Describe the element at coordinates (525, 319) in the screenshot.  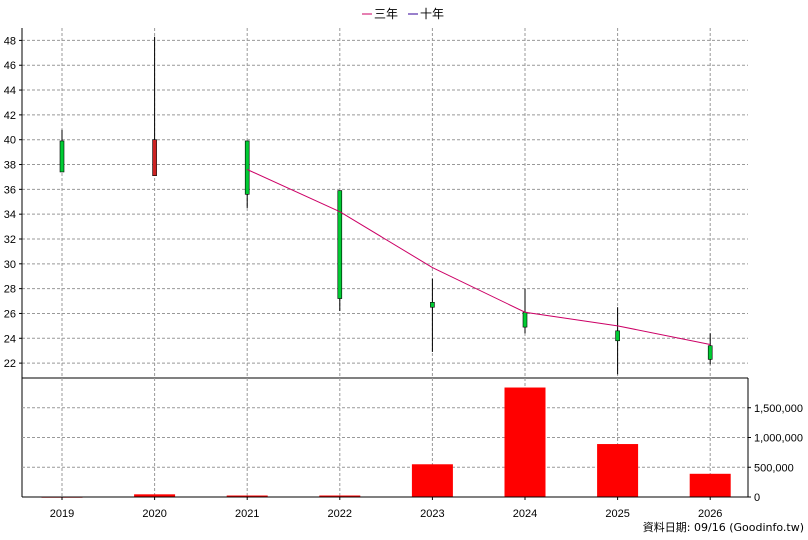
I see `candle-body-2024` at that location.